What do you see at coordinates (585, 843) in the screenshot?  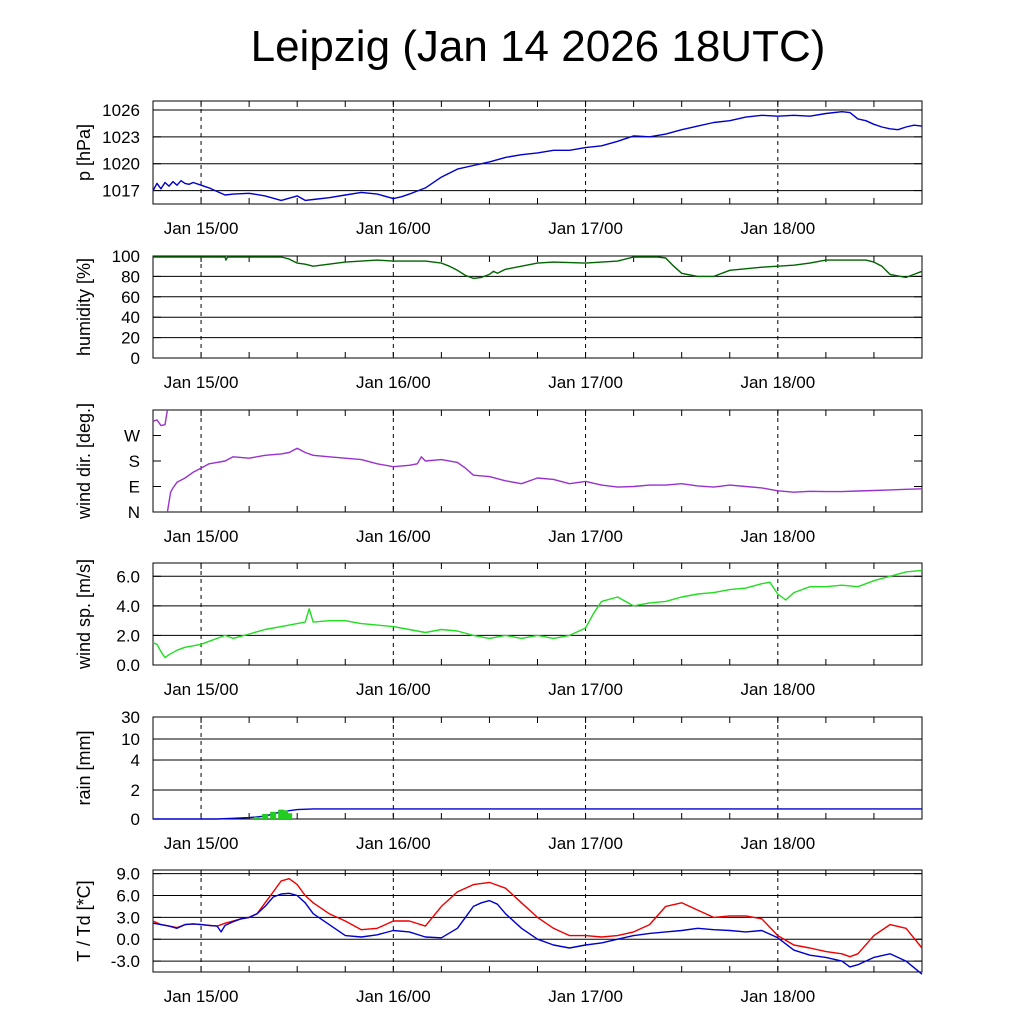 I see `rain-xtick-label: Jan 17/00` at bounding box center [585, 843].